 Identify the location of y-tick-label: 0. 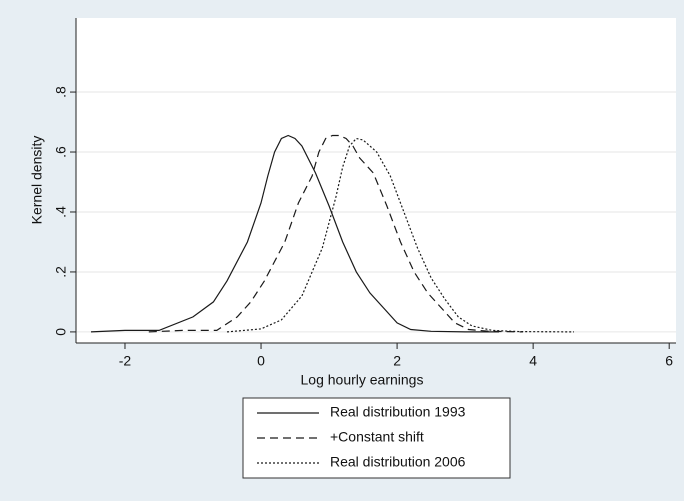
(61, 332).